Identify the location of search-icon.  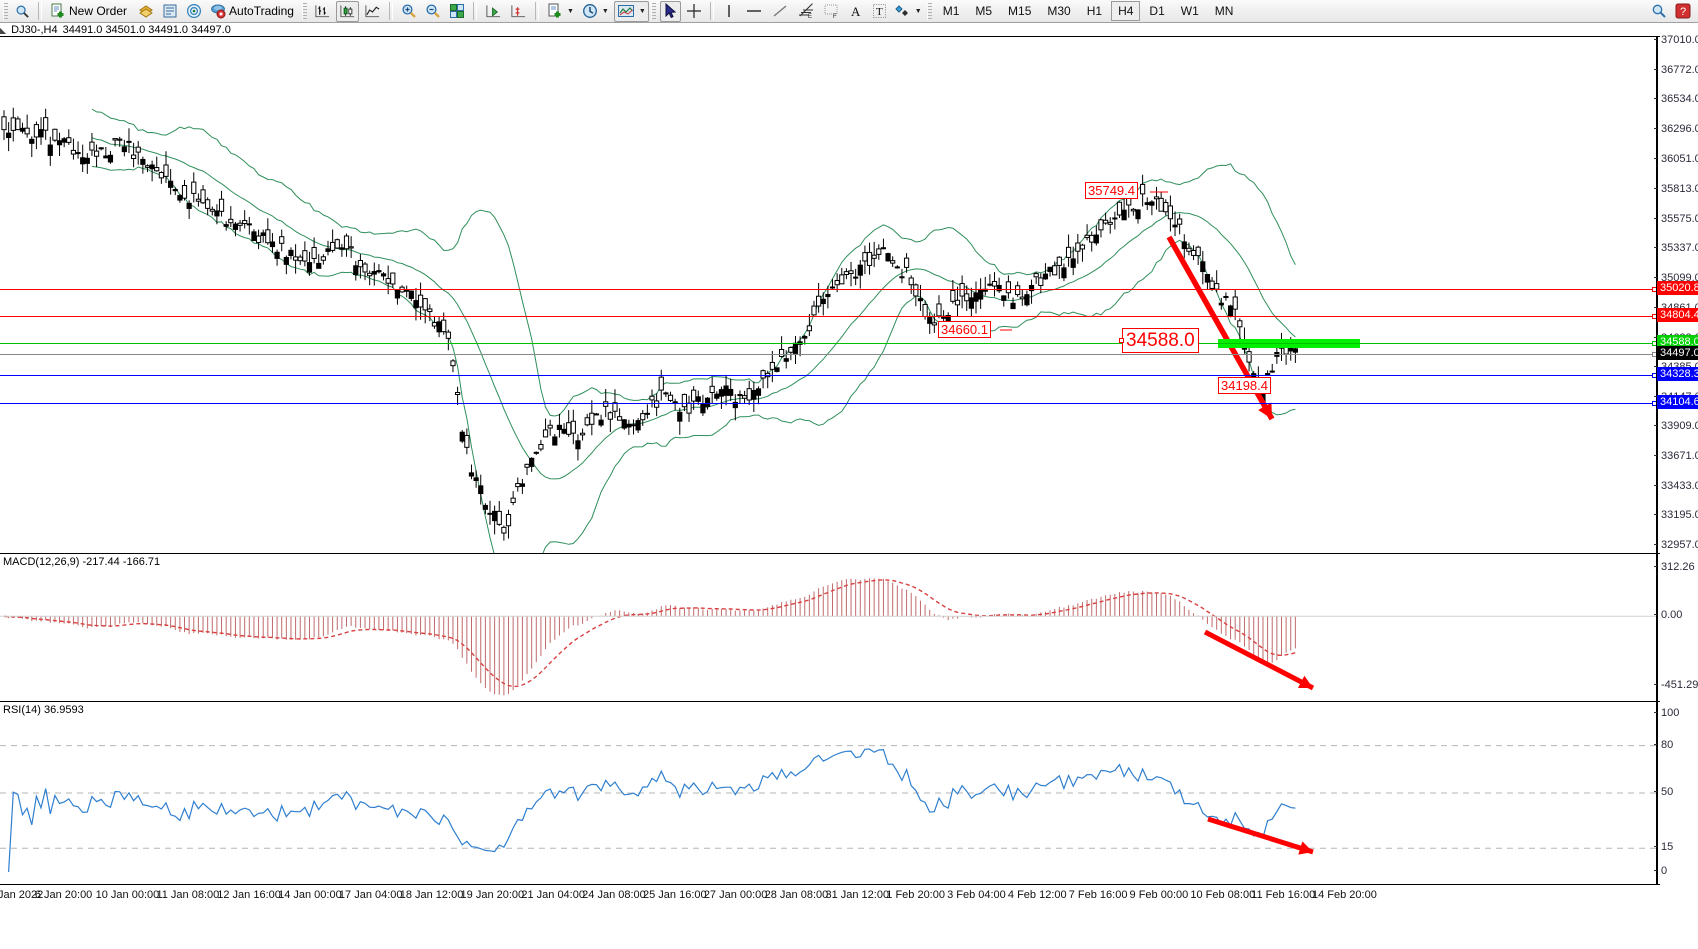
(1659, 11).